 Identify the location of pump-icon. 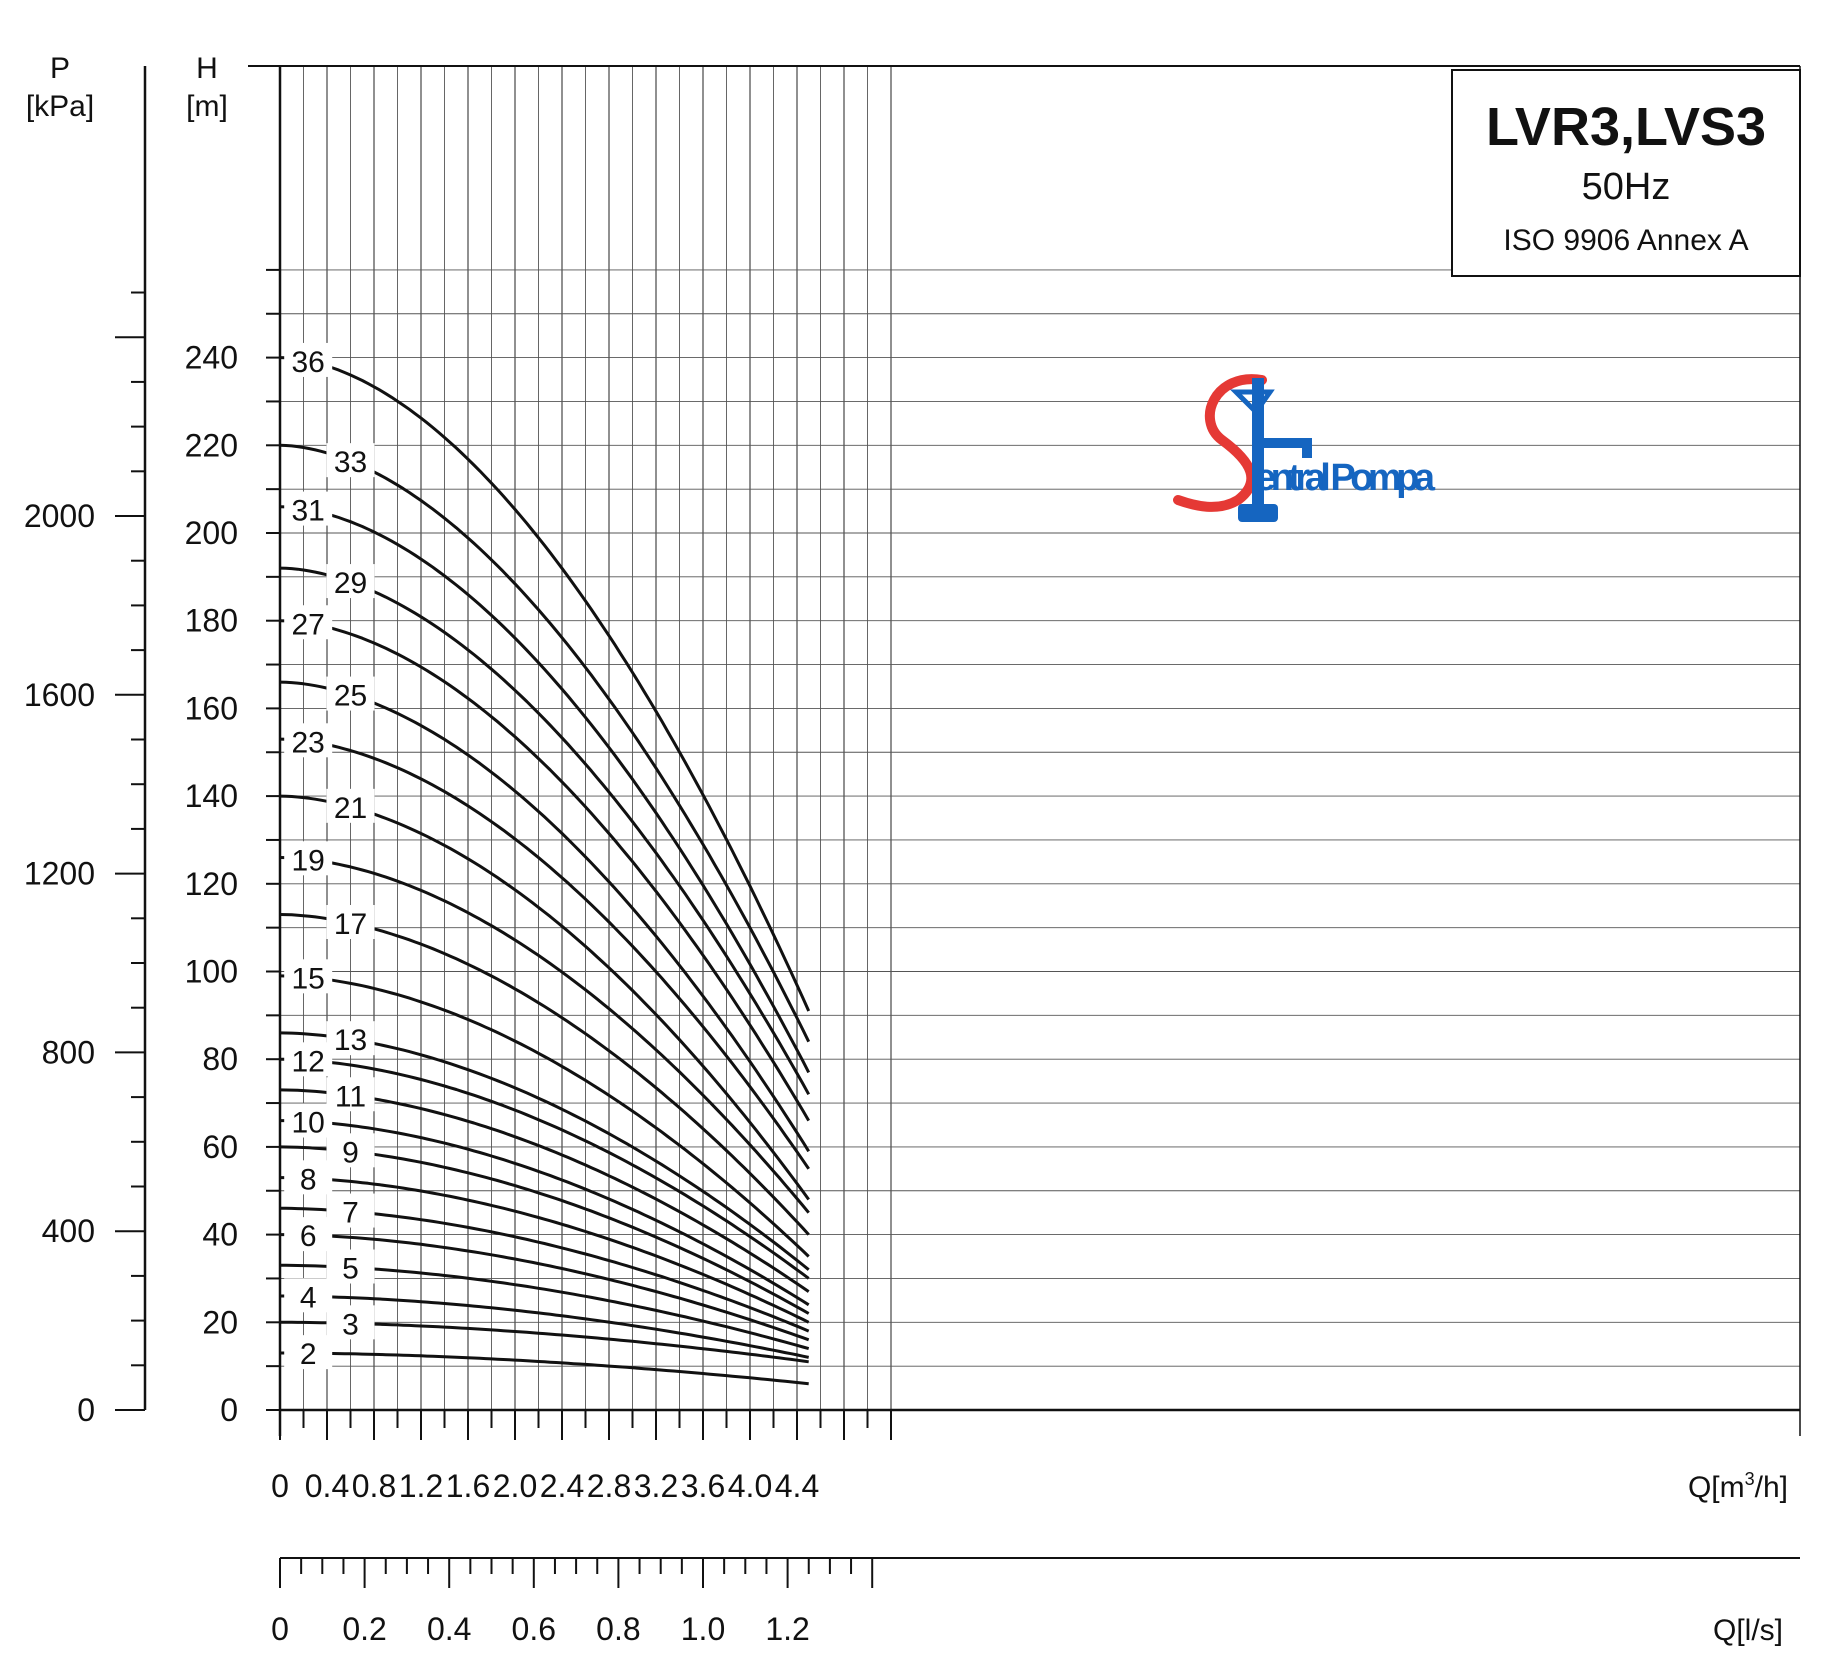
(1270, 450).